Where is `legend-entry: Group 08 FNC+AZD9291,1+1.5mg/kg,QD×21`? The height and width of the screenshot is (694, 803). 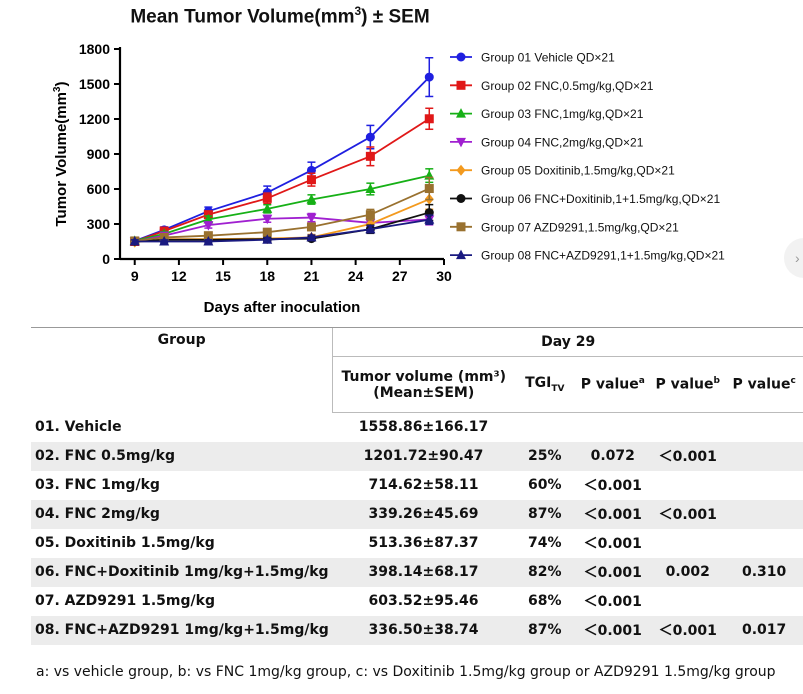 legend-entry: Group 08 FNC+AZD9291,1+1.5mg/kg,QD×21 is located at coordinates (603, 256).